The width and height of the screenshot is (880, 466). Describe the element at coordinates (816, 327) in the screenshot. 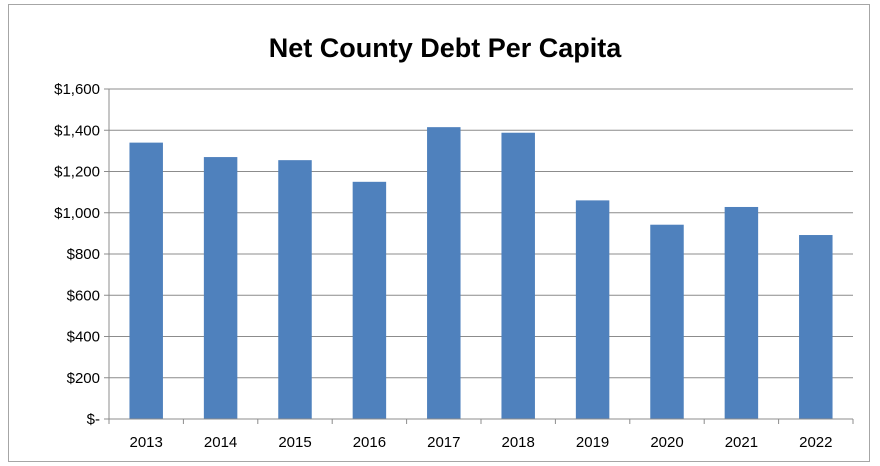

I see `bar-2022` at that location.